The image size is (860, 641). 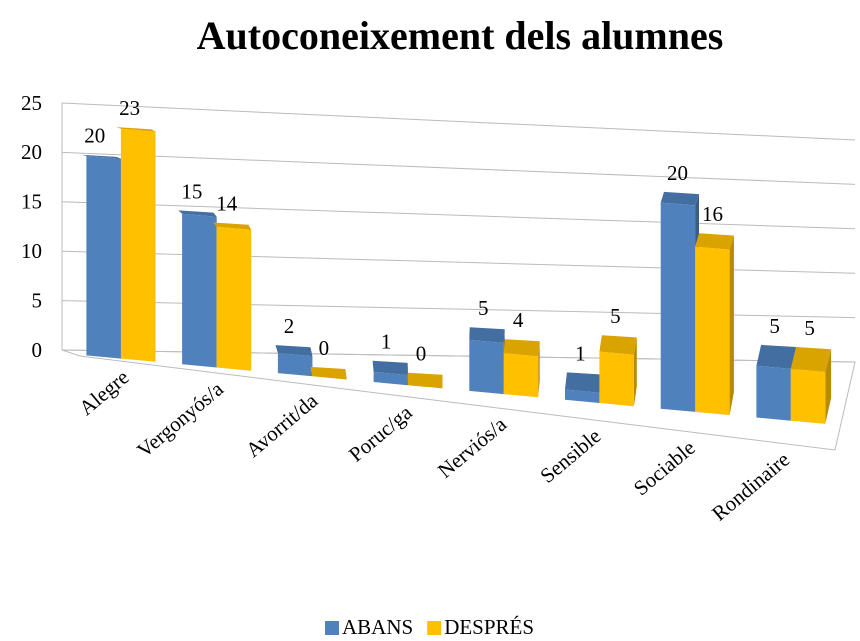 What do you see at coordinates (191, 191) in the screenshot?
I see `value-label: 15` at bounding box center [191, 191].